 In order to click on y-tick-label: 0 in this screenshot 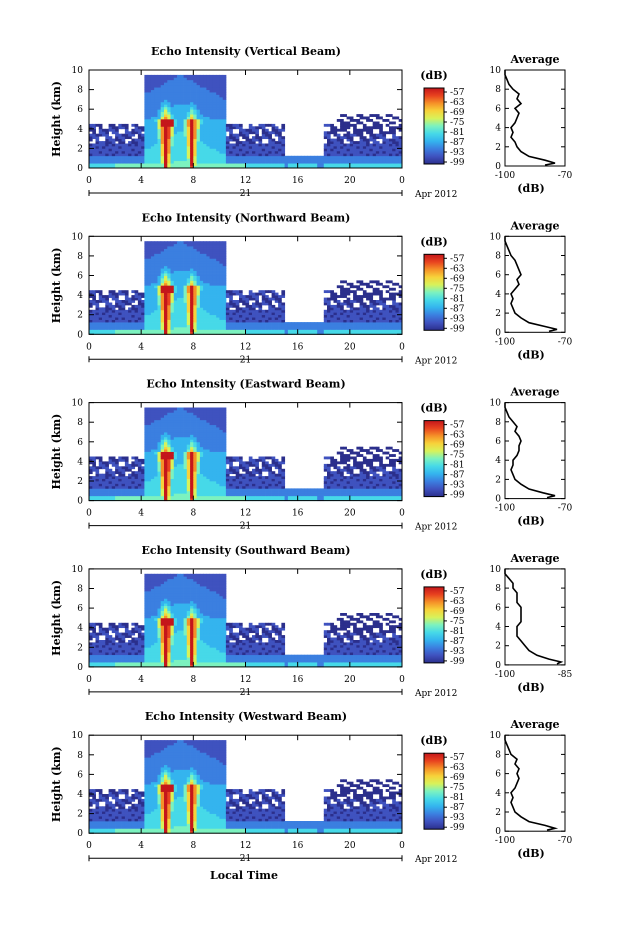, I will do `click(80, 335)`.